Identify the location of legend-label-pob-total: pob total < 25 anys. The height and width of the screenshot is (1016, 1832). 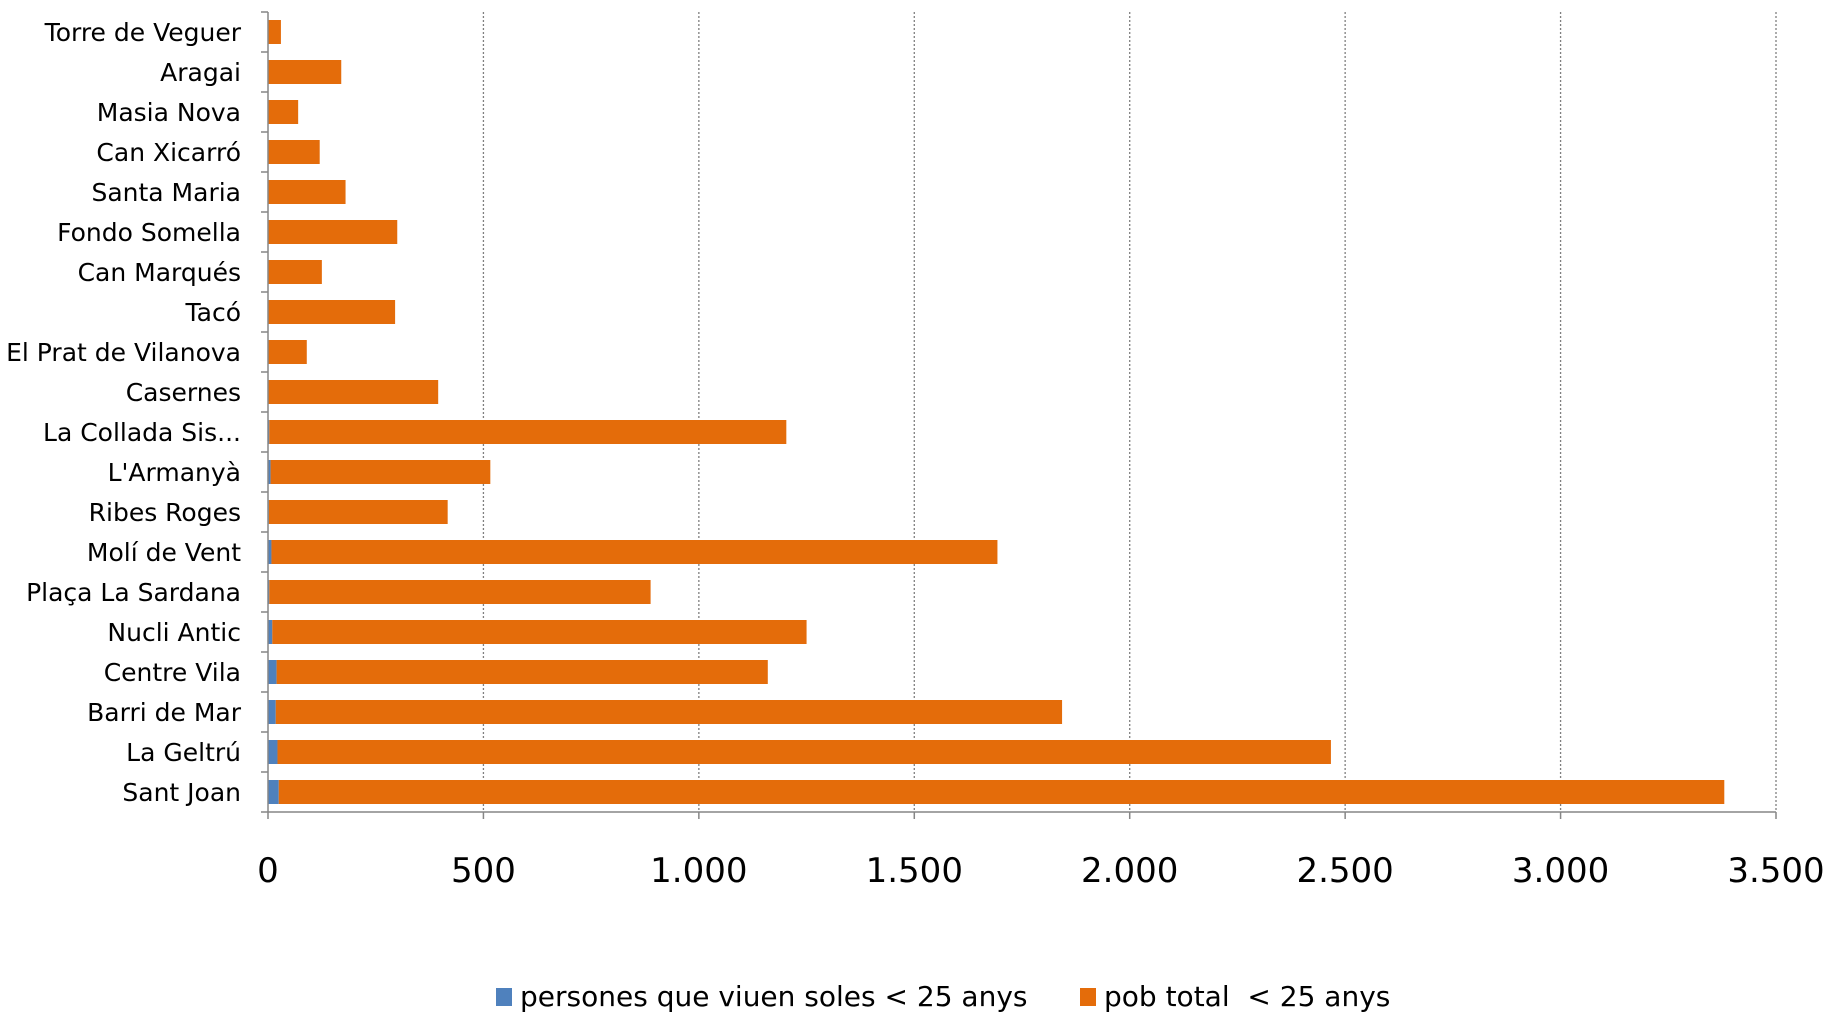
(1247, 996).